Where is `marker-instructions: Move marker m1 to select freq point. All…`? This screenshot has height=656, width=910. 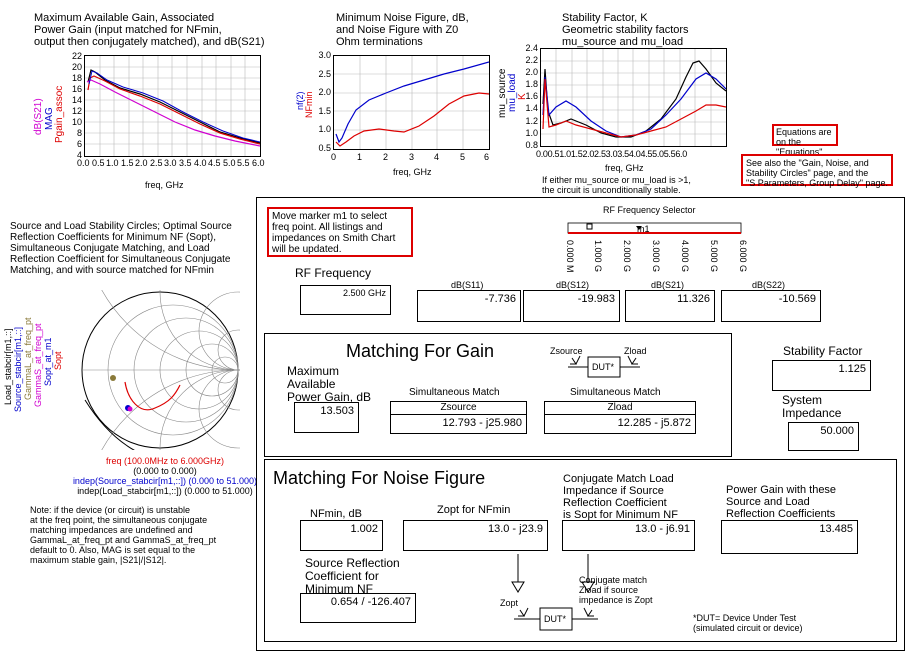 marker-instructions: Move marker m1 to select freq point. All… is located at coordinates (340, 232).